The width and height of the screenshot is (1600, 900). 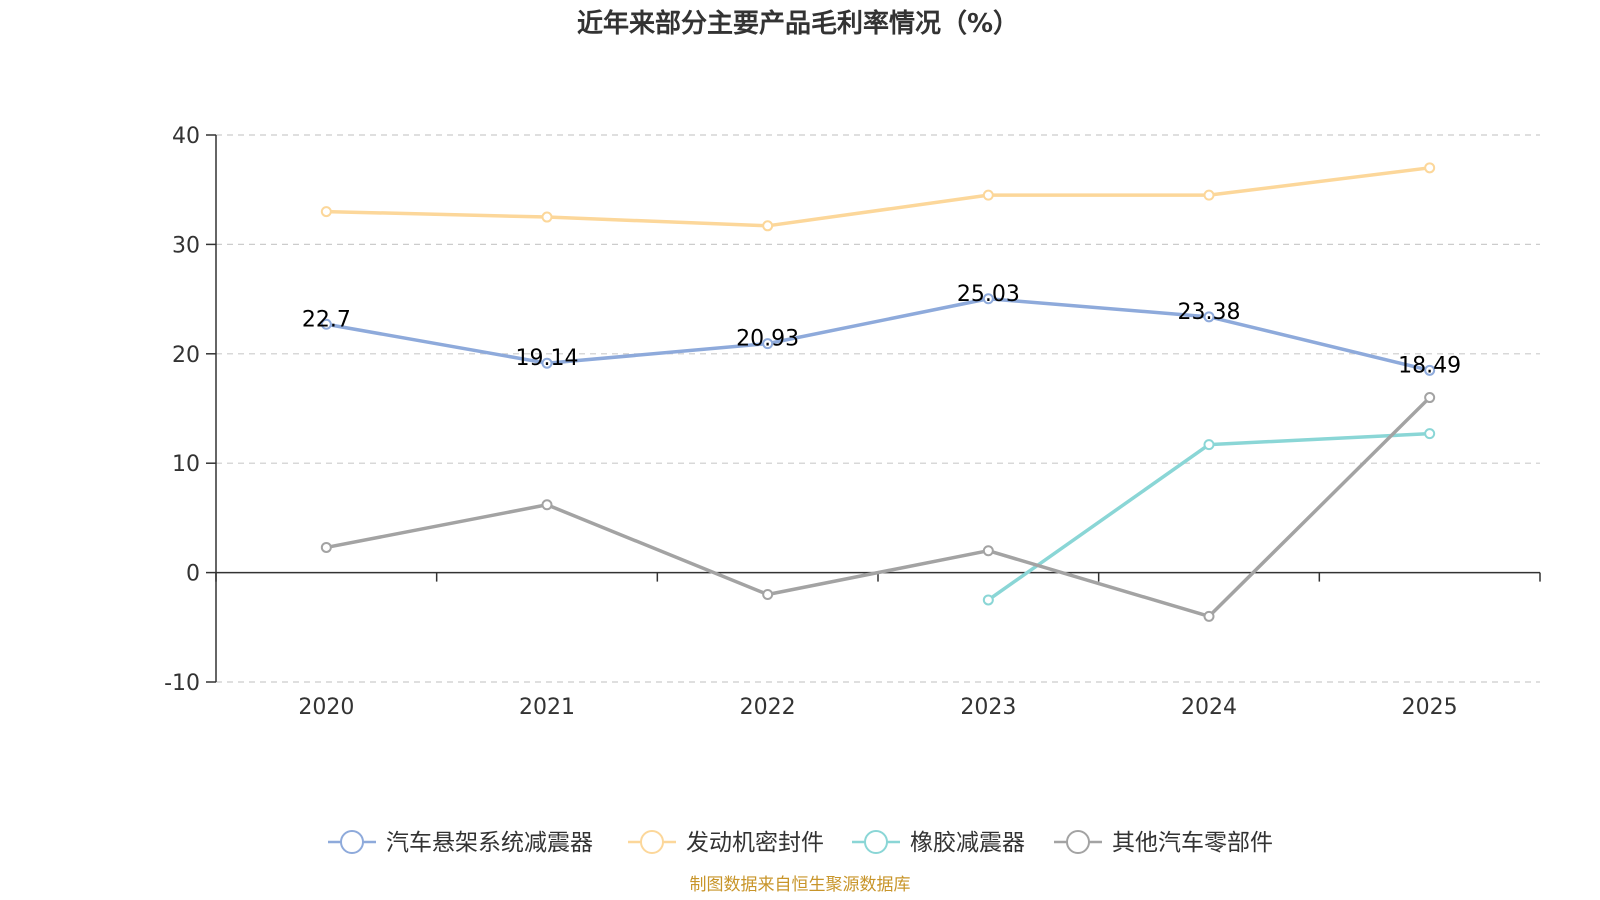 I want to click on y-axis-ticks: 40 30 20 10 0 -10, so click(x=190, y=410).